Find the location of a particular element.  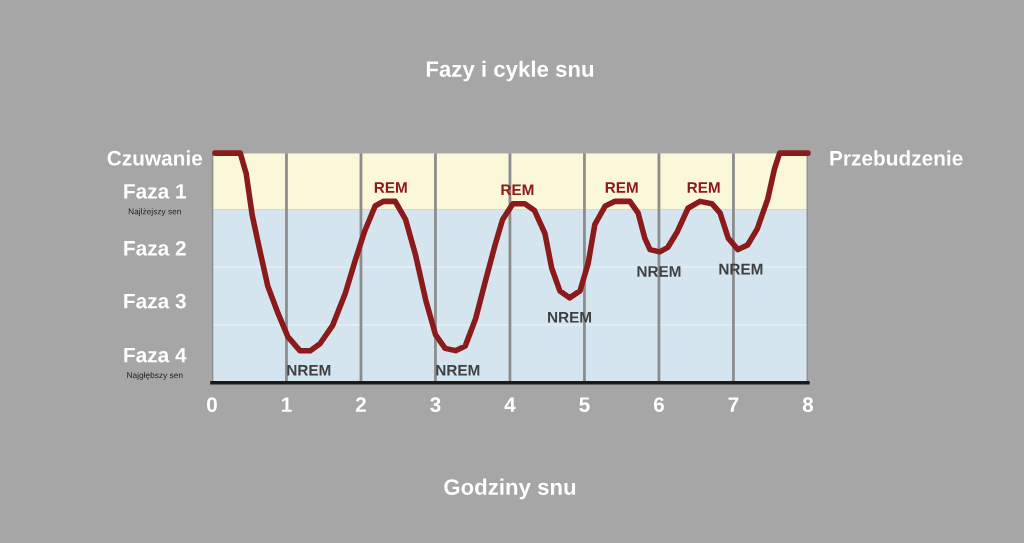

x-tick-label: 2 is located at coordinates (360, 404).